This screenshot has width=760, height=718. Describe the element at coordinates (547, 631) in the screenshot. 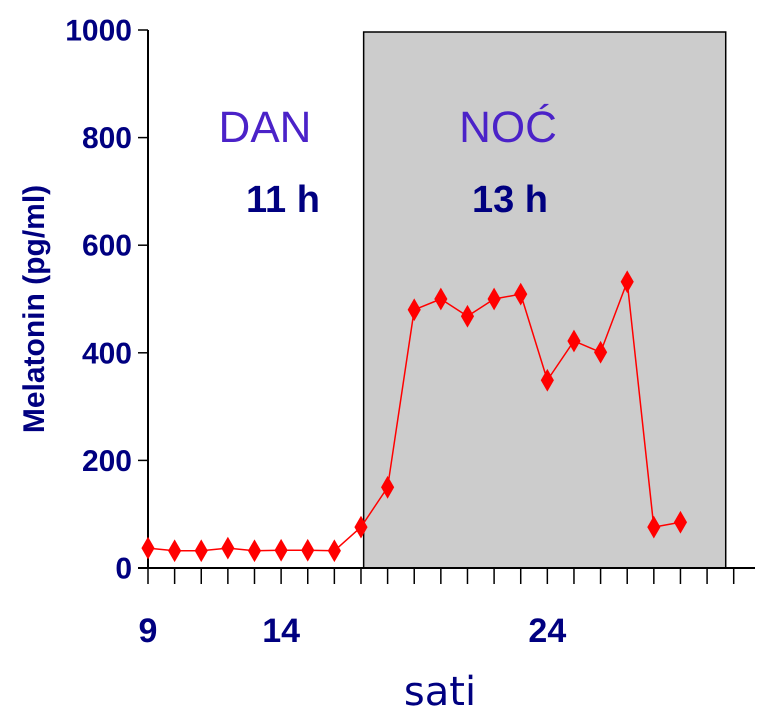

I see `x-tick-label: 24` at that location.